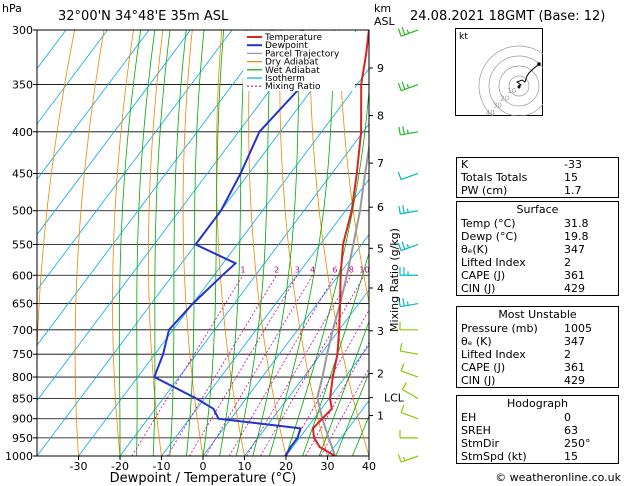 This screenshot has height=486, width=629. What do you see at coordinates (242, 269) in the screenshot?
I see `mixing-ratio-label: 1` at bounding box center [242, 269].